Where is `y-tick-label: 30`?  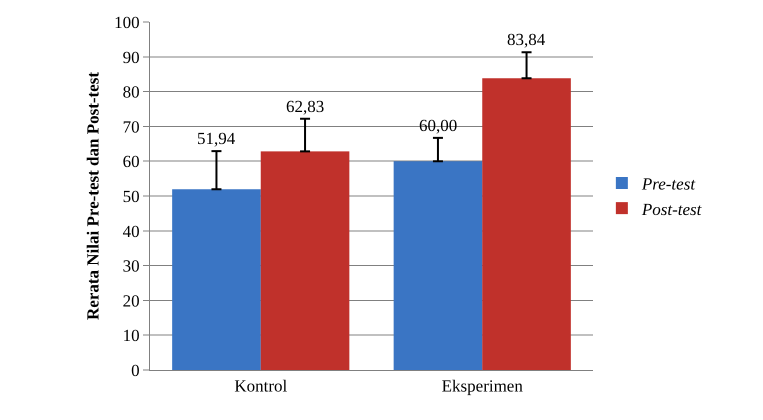 y-tick-label: 30 is located at coordinates (131, 266).